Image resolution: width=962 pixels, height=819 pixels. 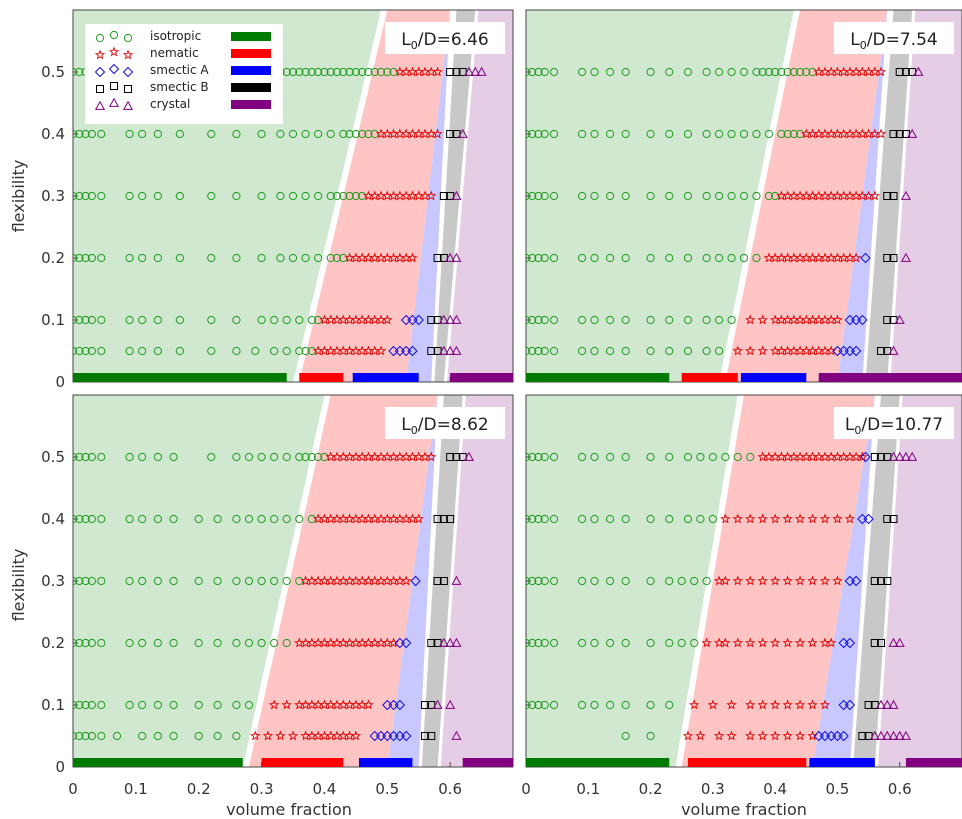 I want to click on x-tick-label: 0, so click(x=526, y=789).